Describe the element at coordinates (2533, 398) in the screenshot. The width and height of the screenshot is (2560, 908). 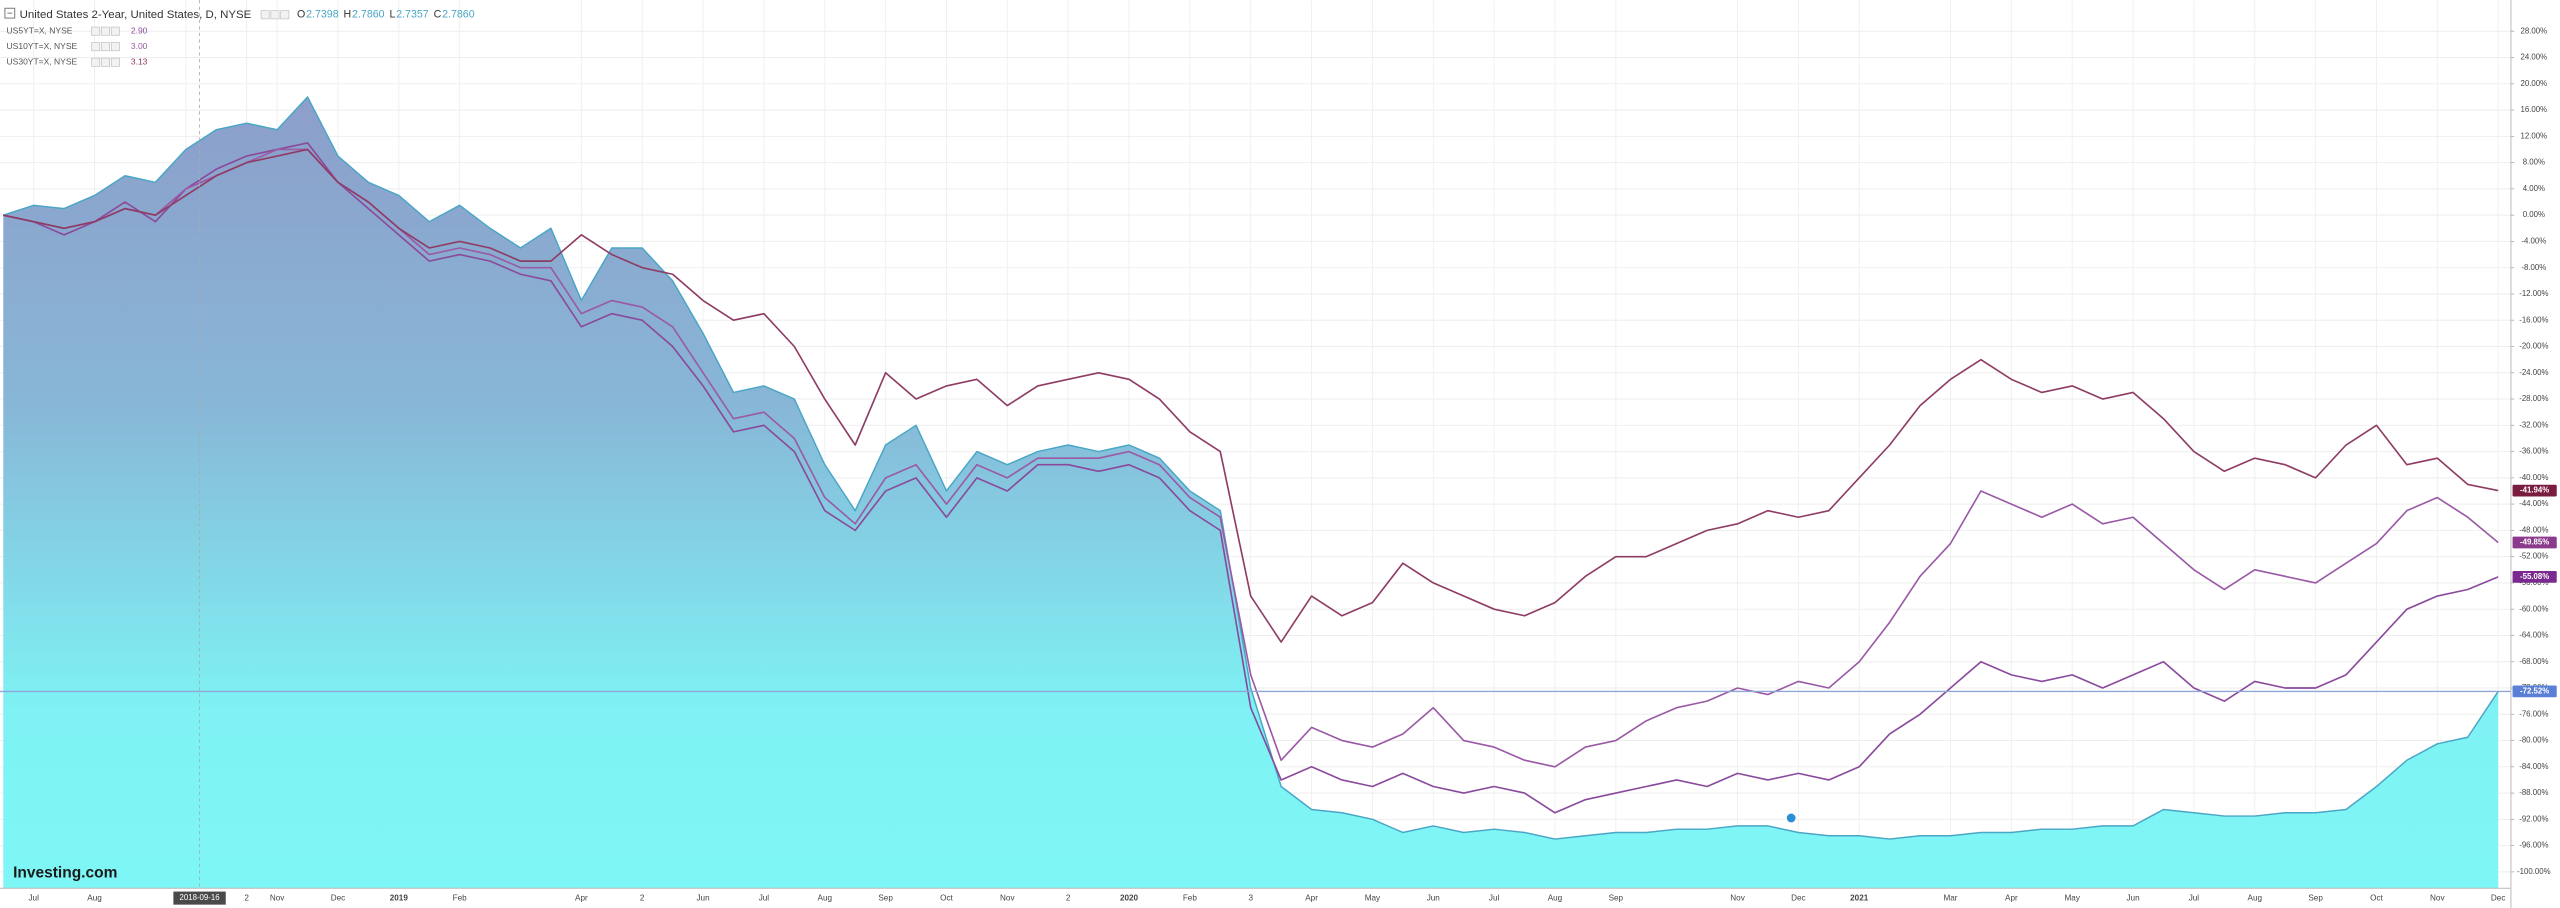
I see `y-tick-label: -28.00%` at that location.